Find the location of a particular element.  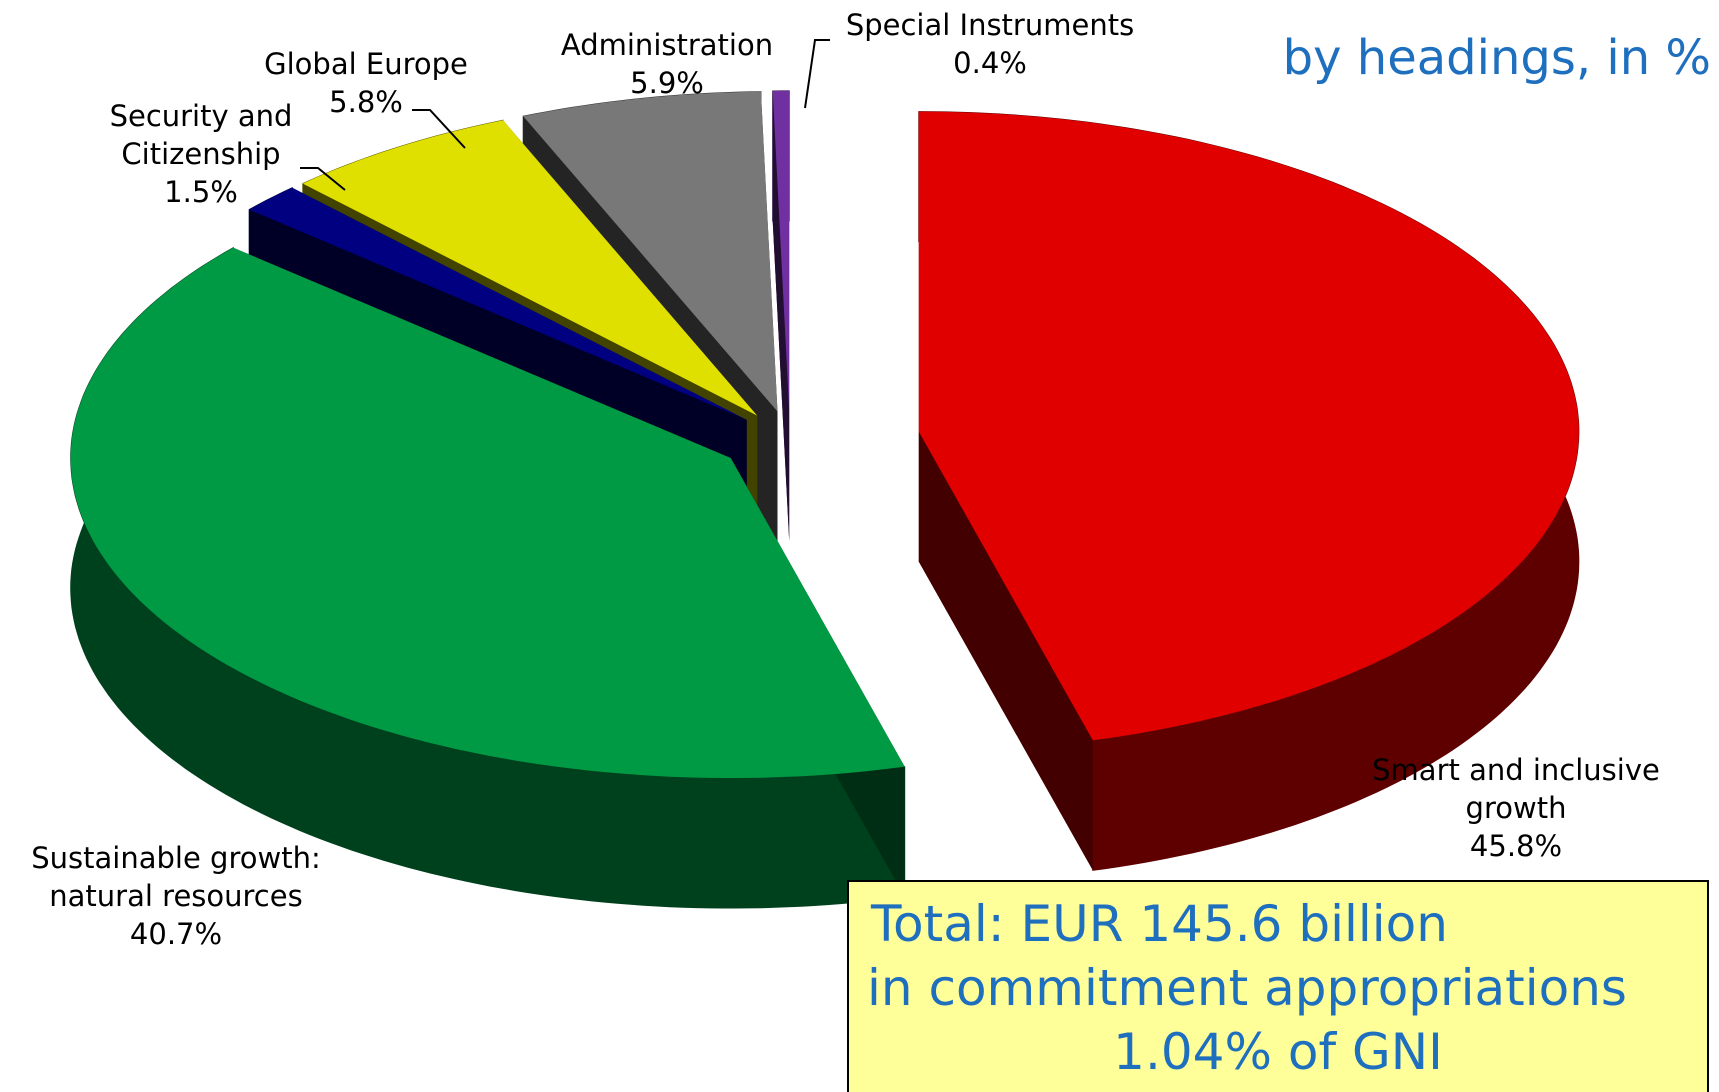

category-label: Security and Citizenship is located at coordinates (201, 135).